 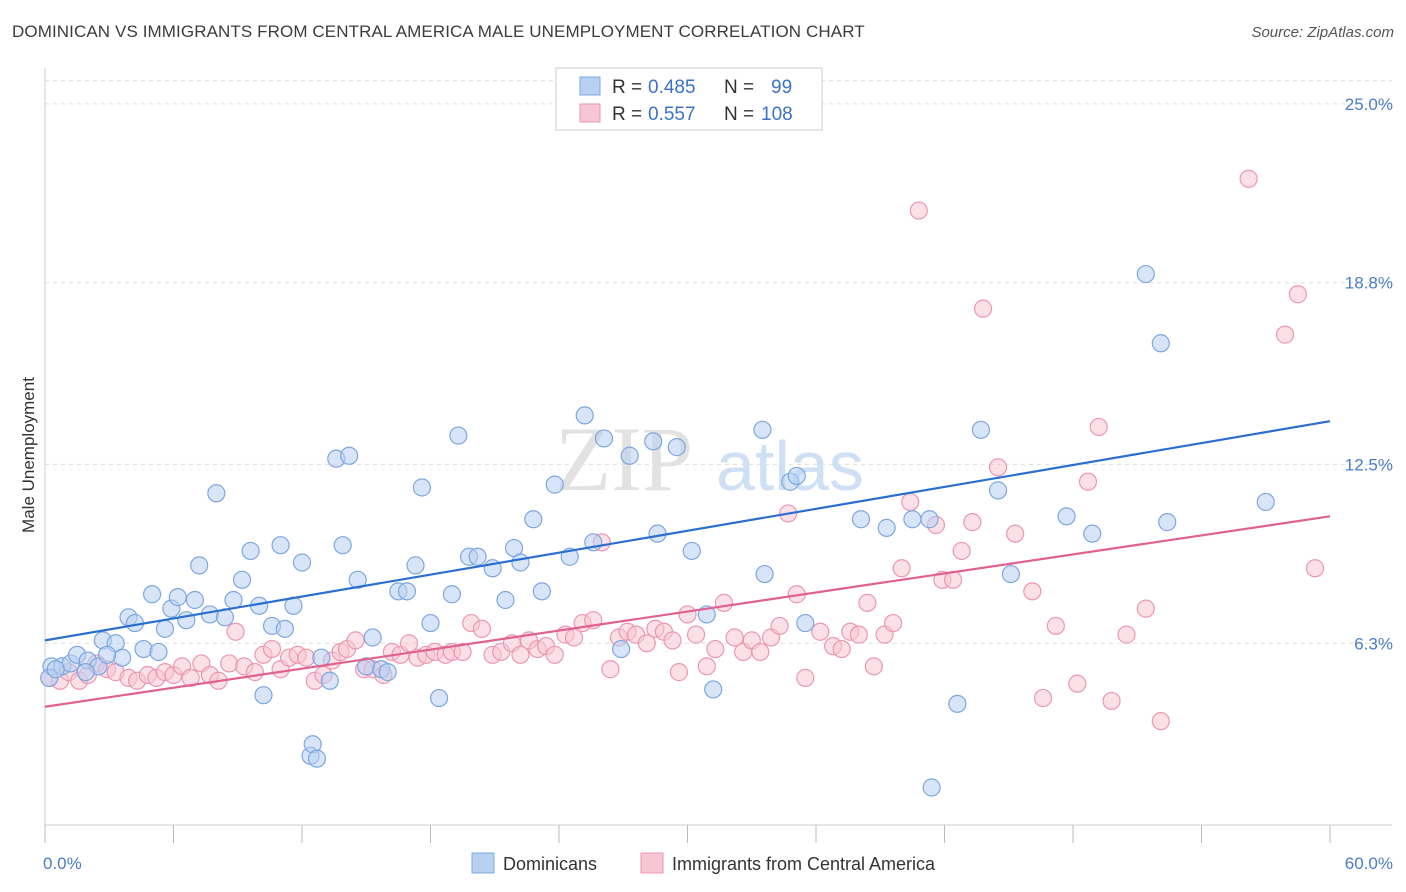 I want to click on legend-r-label-1: R =, so click(x=627, y=87).